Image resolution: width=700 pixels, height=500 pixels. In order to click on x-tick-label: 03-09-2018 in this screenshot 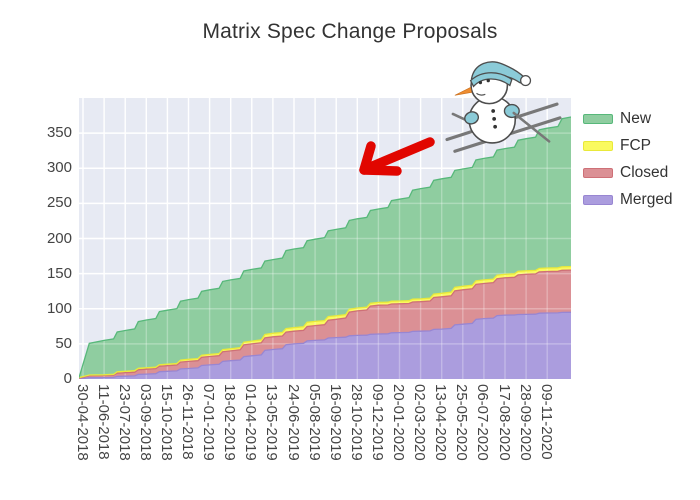, I will do `click(145, 422)`.